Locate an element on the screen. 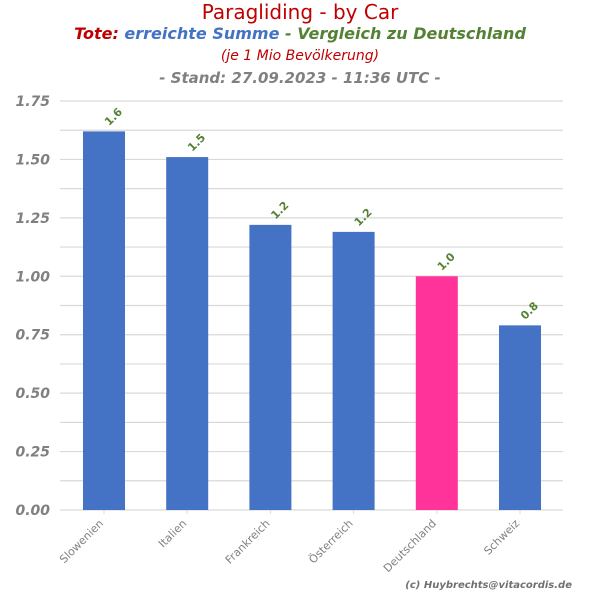  x-tick-label: Italien is located at coordinates (172, 533).